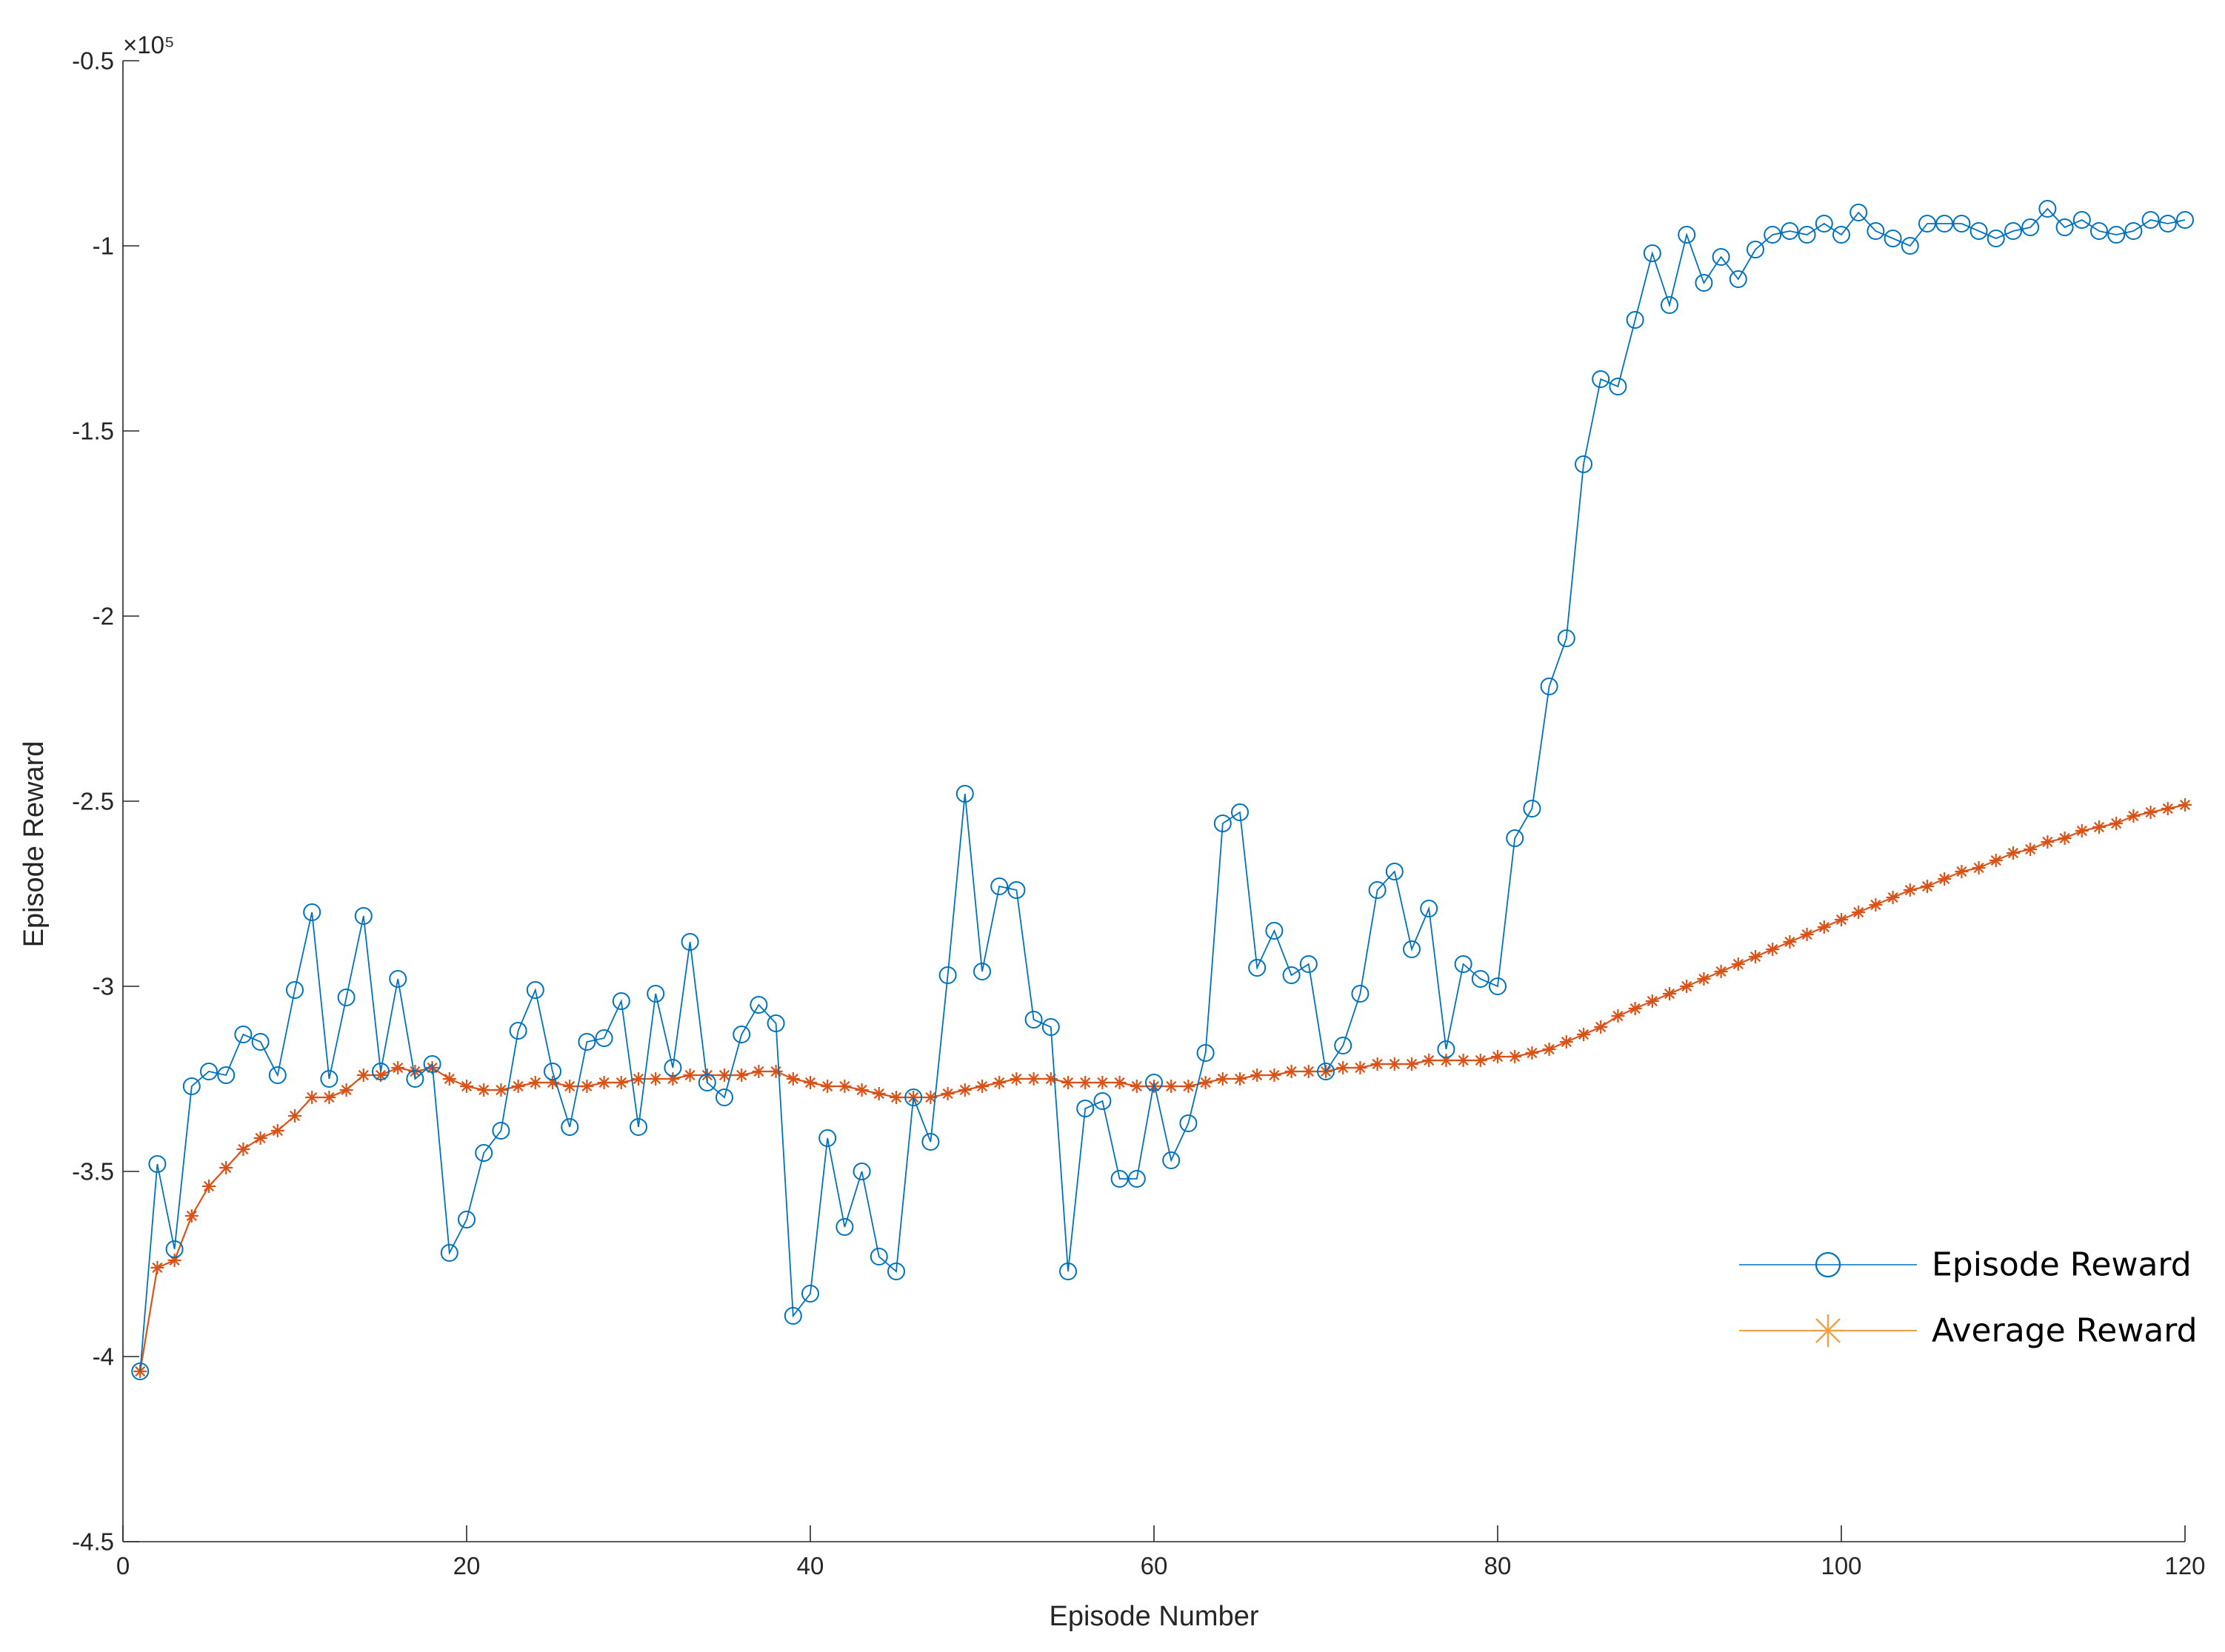  What do you see at coordinates (1828, 1264) in the screenshot?
I see `legend-circle-marker-icon` at bounding box center [1828, 1264].